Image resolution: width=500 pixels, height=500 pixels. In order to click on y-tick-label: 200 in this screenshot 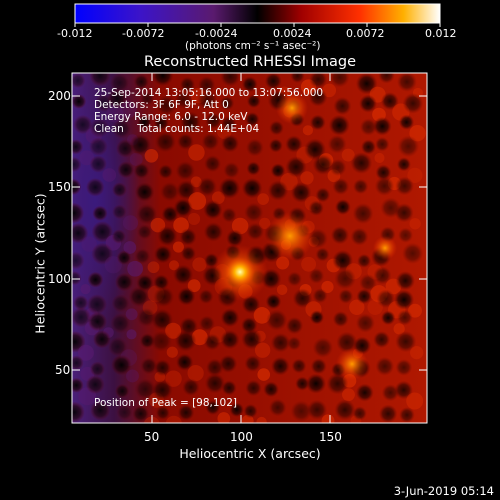, I will do `click(59, 96)`.